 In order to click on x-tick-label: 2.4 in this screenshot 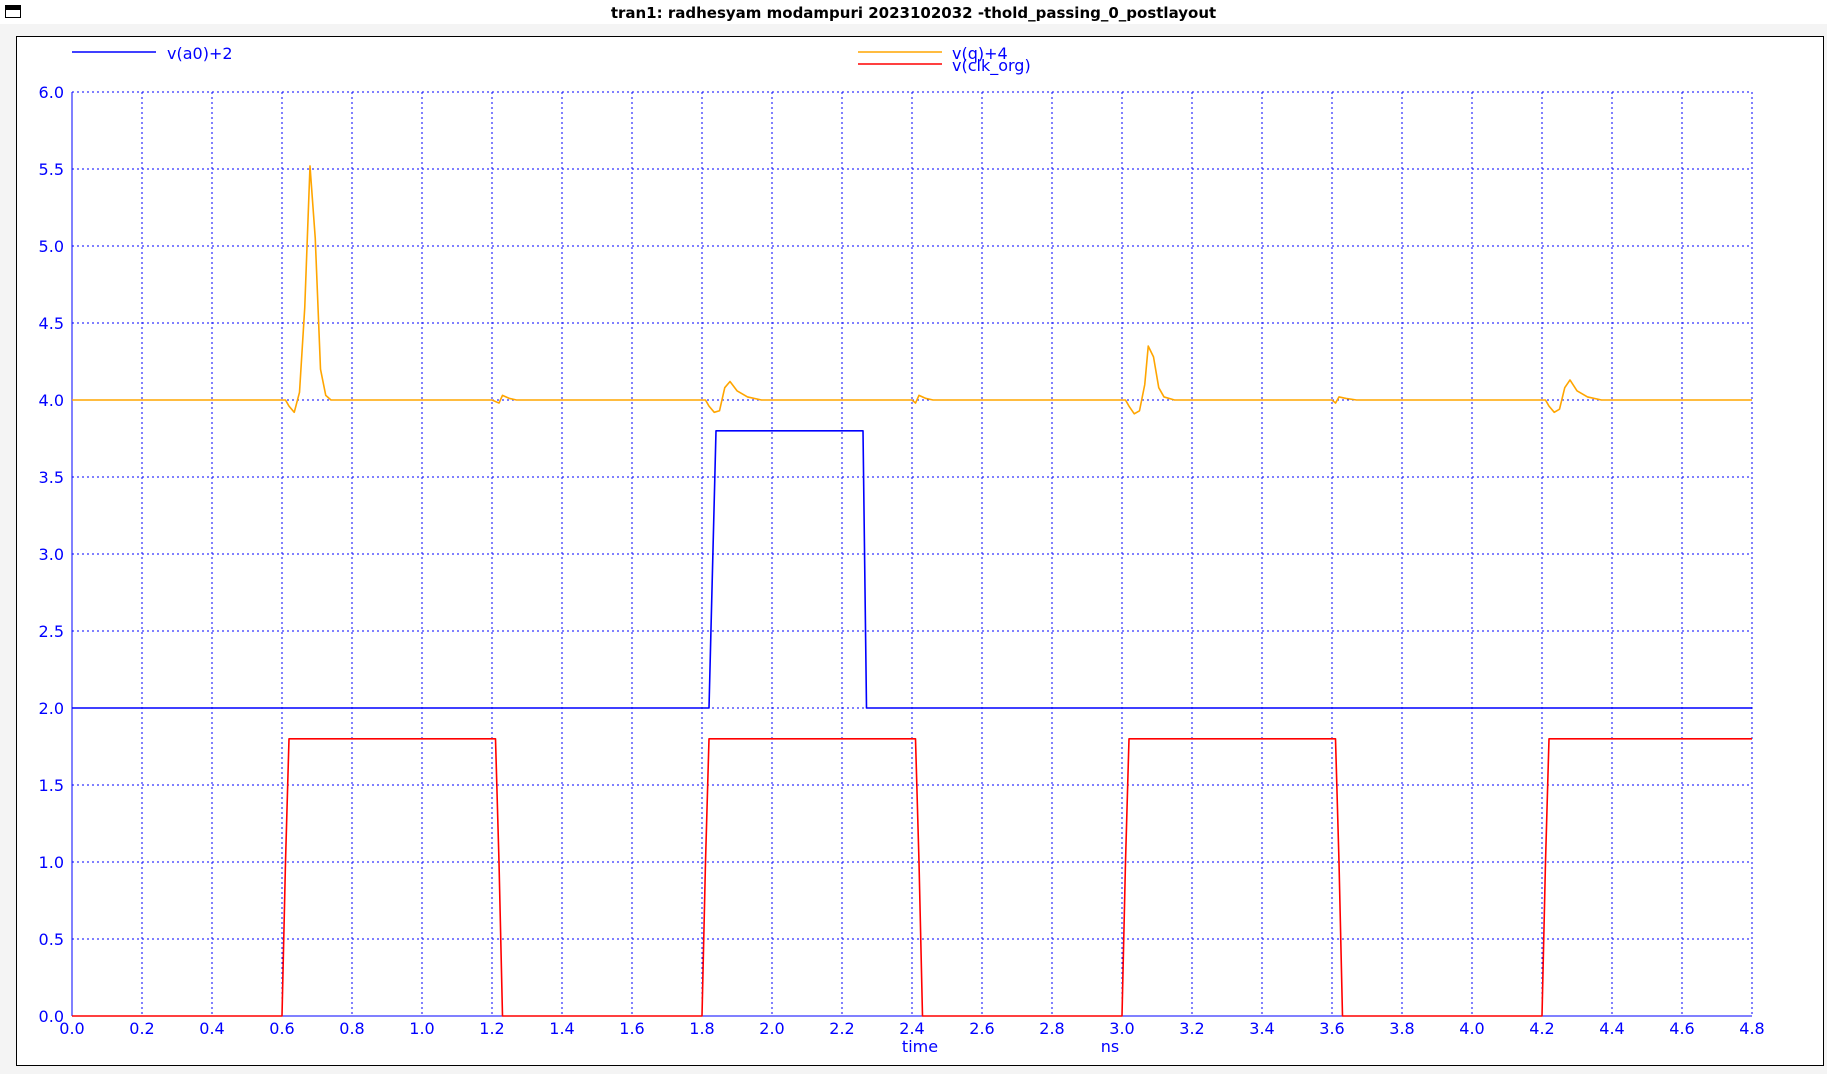, I will do `click(911, 1028)`.